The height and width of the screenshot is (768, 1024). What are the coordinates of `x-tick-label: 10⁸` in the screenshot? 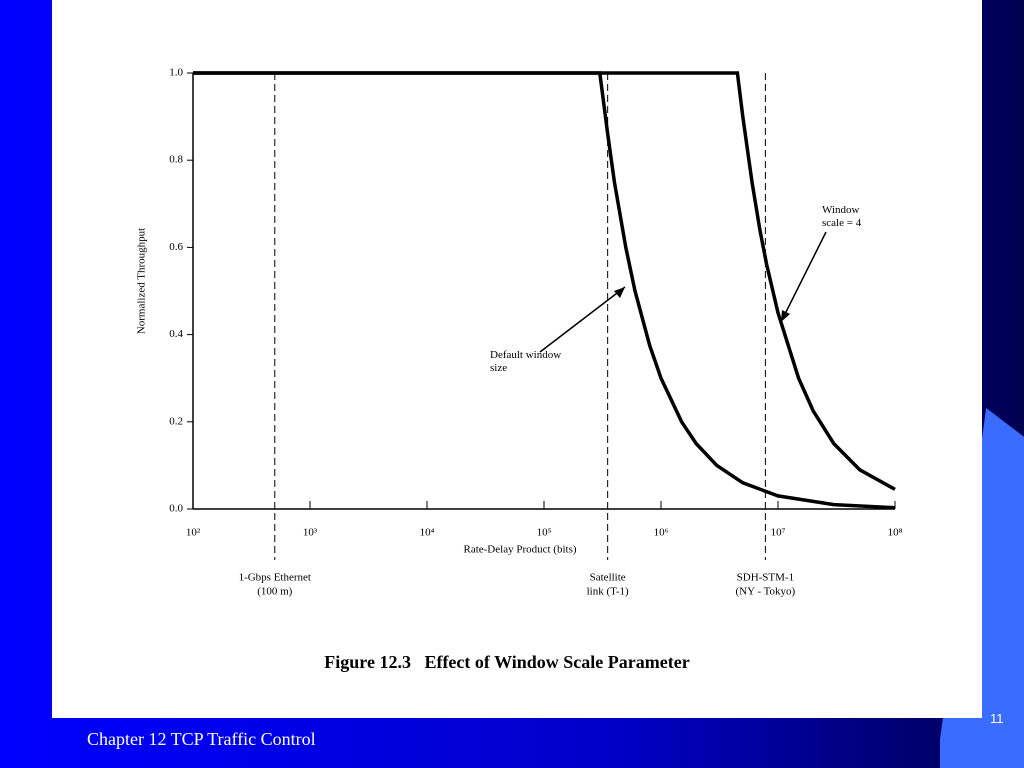 It's located at (895, 533).